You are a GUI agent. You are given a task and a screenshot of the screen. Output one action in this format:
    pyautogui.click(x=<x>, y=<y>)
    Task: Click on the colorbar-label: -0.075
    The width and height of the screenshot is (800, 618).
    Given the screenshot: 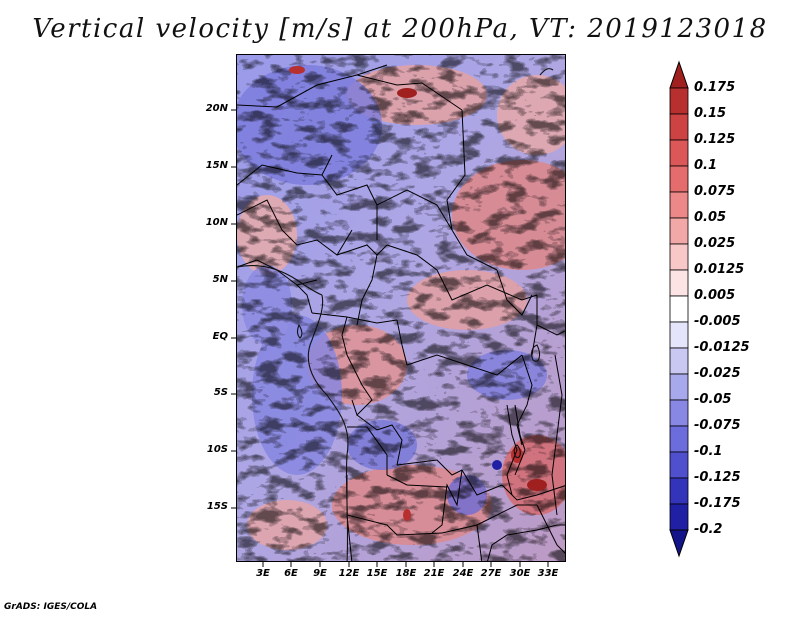 What is the action you would take?
    pyautogui.click(x=717, y=425)
    